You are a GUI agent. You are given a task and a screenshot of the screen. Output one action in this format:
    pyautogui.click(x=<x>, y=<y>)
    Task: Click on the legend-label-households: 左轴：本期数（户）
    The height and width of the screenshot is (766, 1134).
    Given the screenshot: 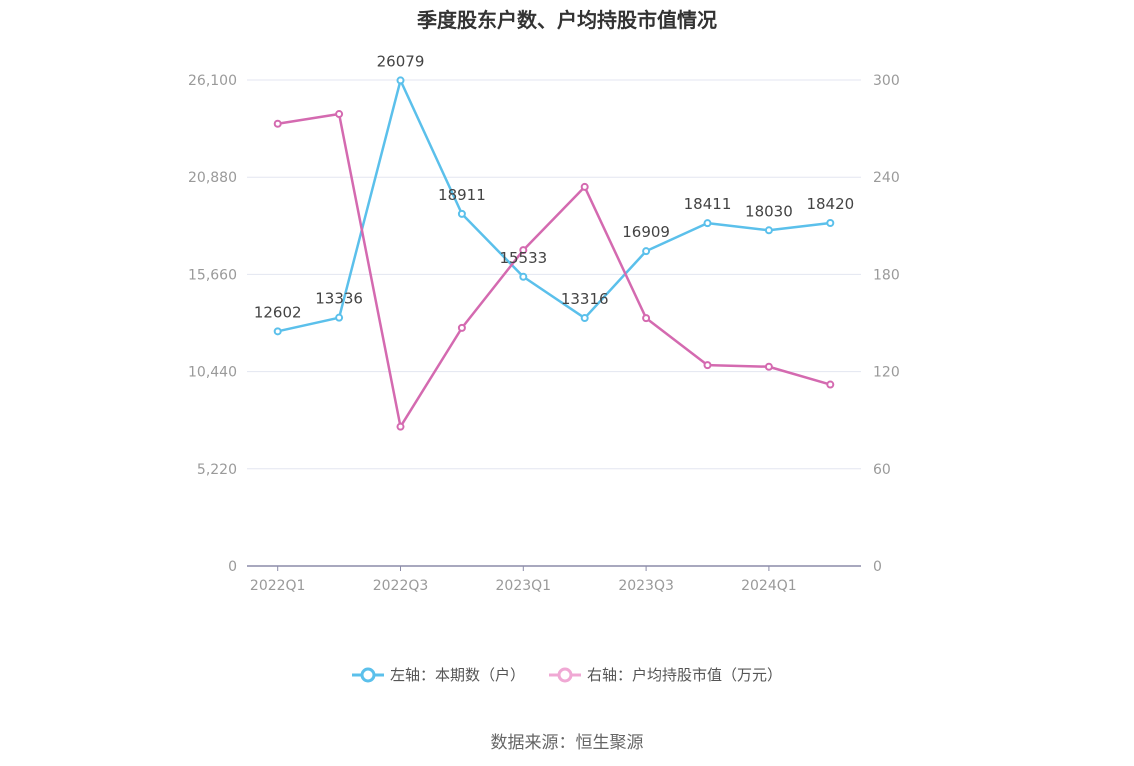 What is the action you would take?
    pyautogui.click(x=457, y=675)
    